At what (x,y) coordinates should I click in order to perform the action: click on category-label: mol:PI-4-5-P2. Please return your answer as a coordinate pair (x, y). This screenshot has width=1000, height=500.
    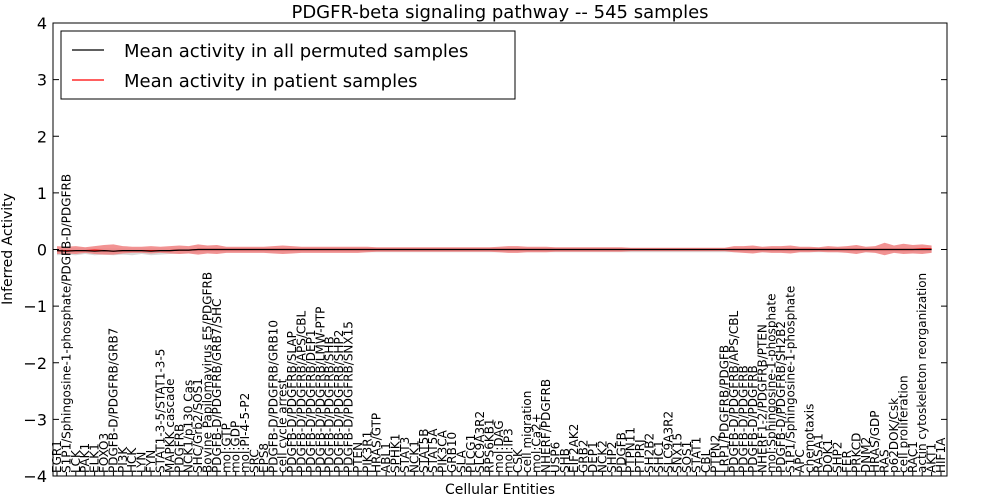
    Looking at the image, I should click on (245, 433).